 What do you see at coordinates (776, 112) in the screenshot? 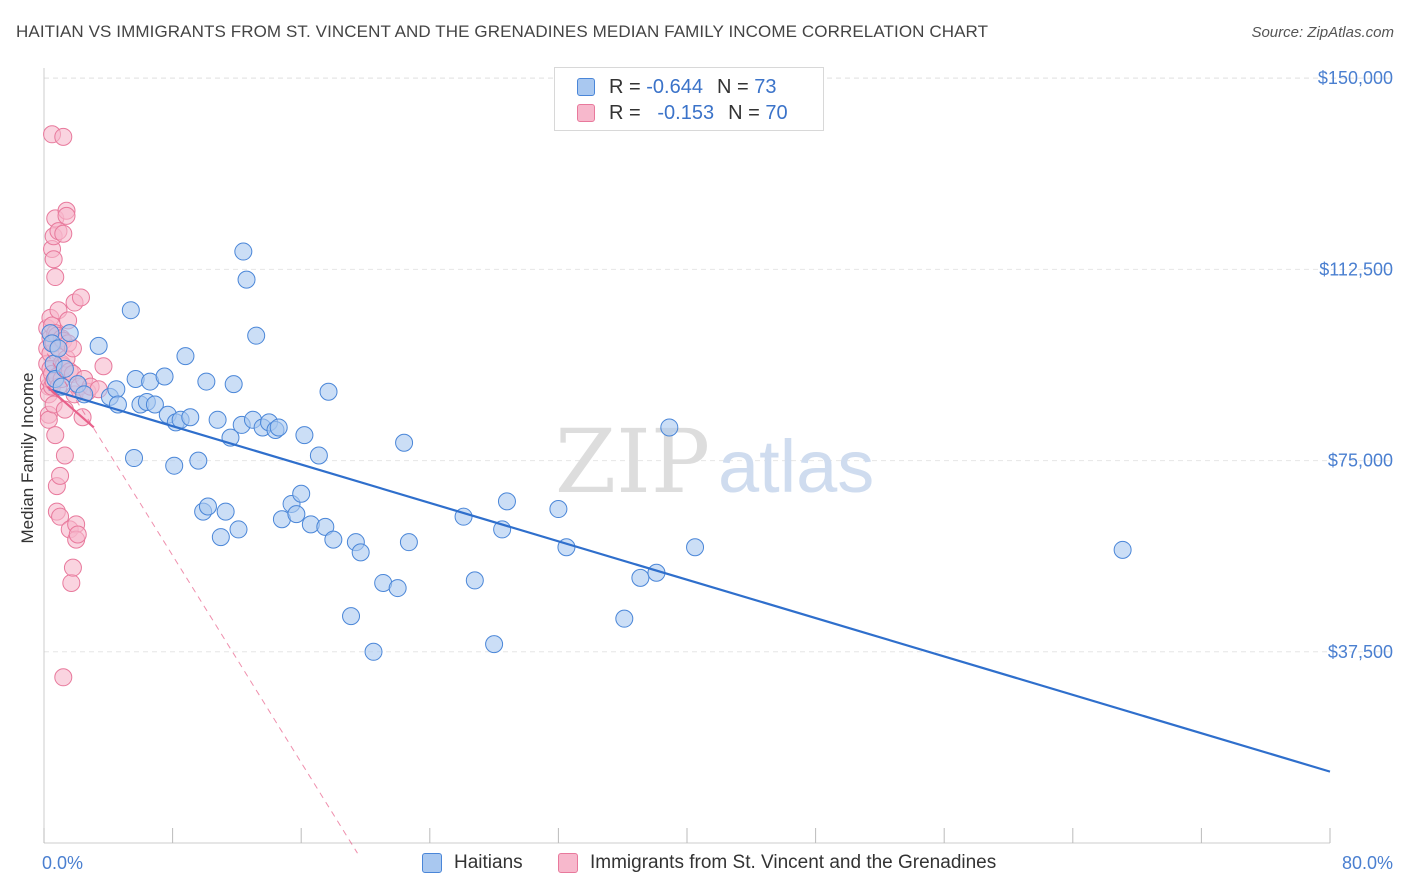
I see `legend-n-value: 70` at bounding box center [776, 112].